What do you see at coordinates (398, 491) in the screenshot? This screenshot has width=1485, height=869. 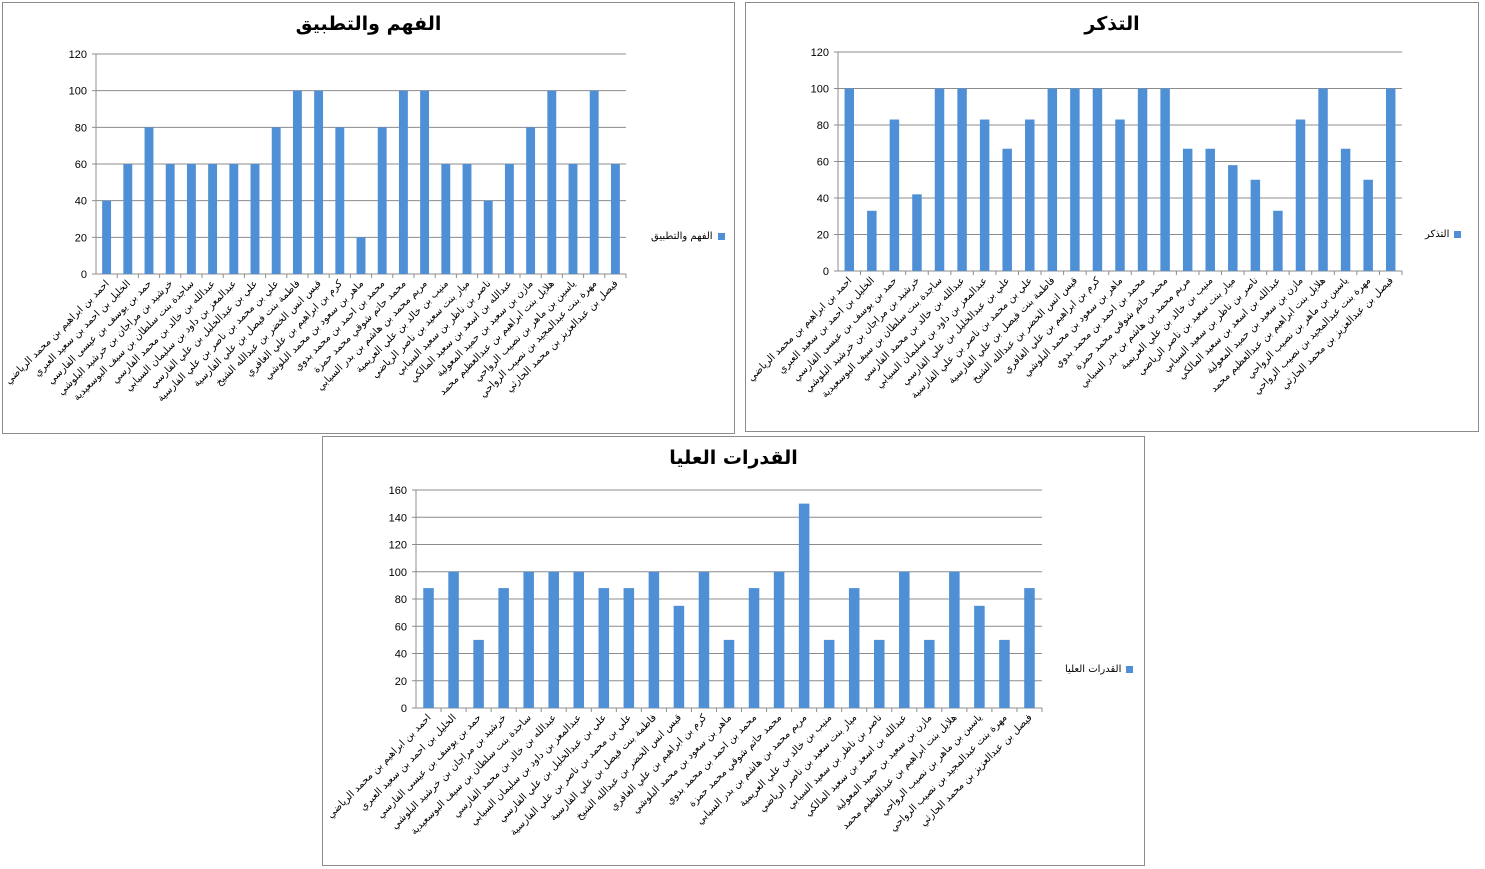 I see `y-tick-label: 160` at bounding box center [398, 491].